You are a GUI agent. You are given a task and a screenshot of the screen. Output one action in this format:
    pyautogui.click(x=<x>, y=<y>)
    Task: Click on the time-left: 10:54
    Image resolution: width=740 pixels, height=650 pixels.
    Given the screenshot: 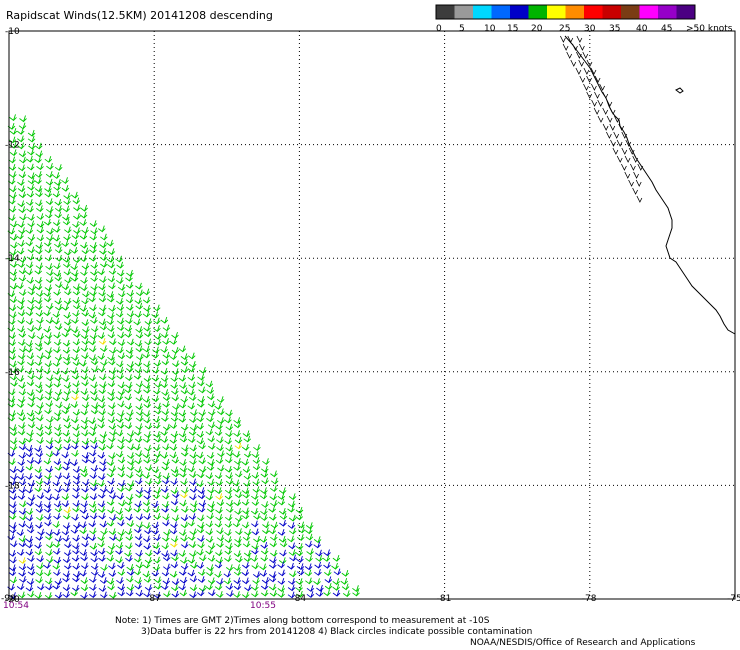 What is the action you would take?
    pyautogui.click(x=16, y=606)
    